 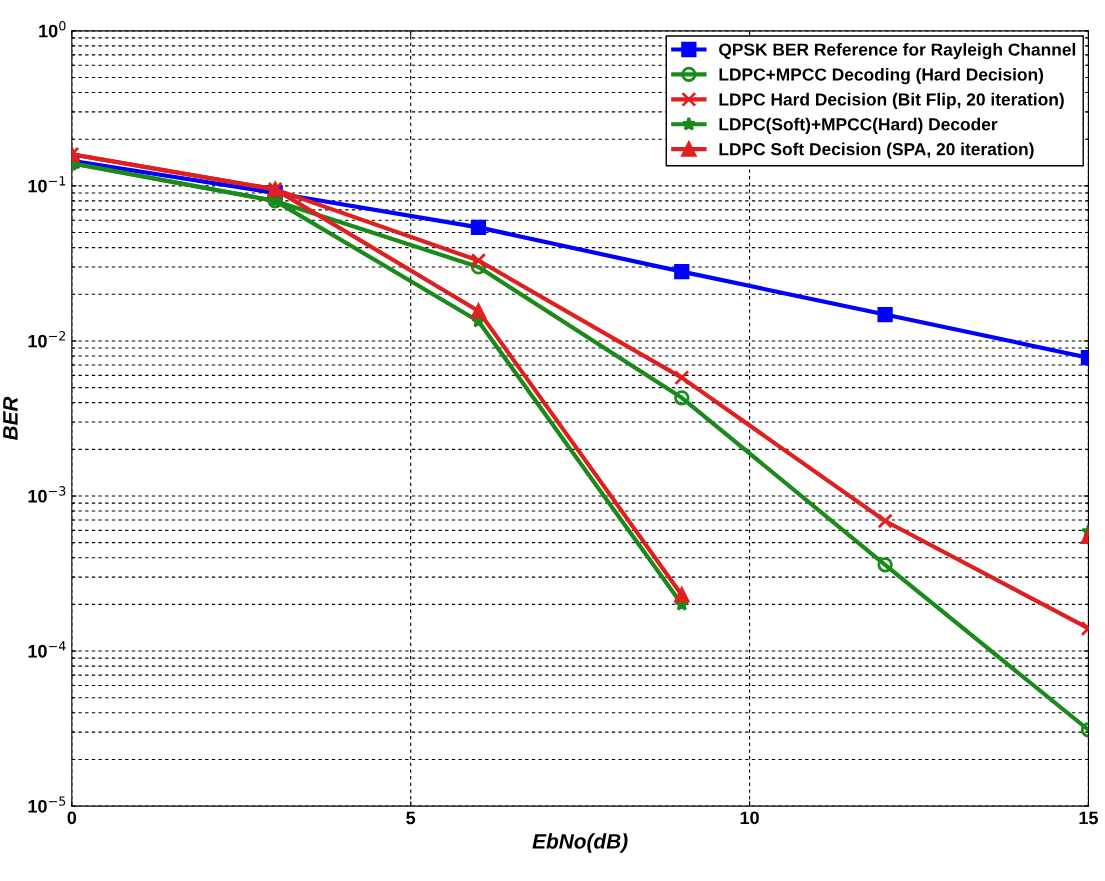 I want to click on y-tick-label: 10$^{−1}$, so click(x=47, y=184).